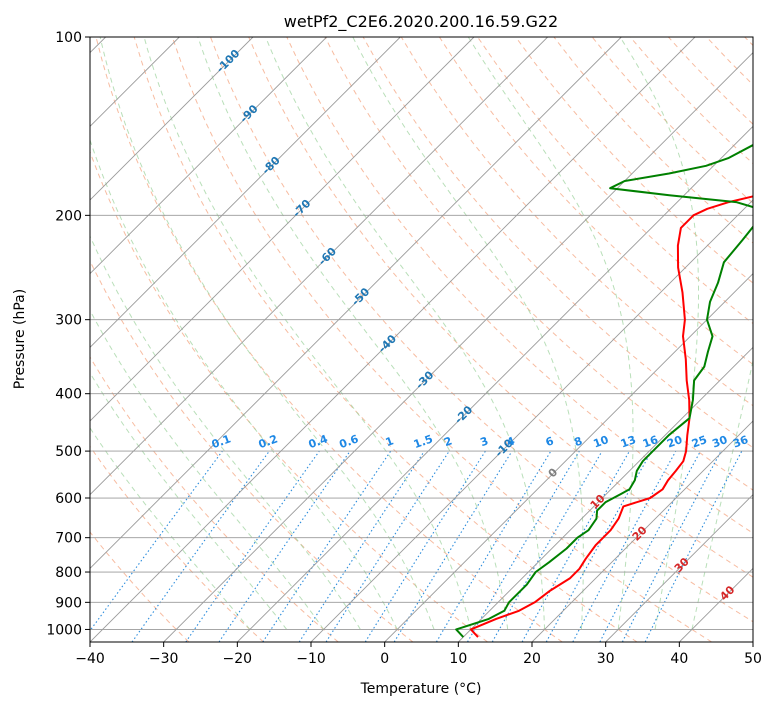 This screenshot has width=775, height=712. Describe the element at coordinates (68, 452) in the screenshot. I see `y-tick-label: 500` at that location.